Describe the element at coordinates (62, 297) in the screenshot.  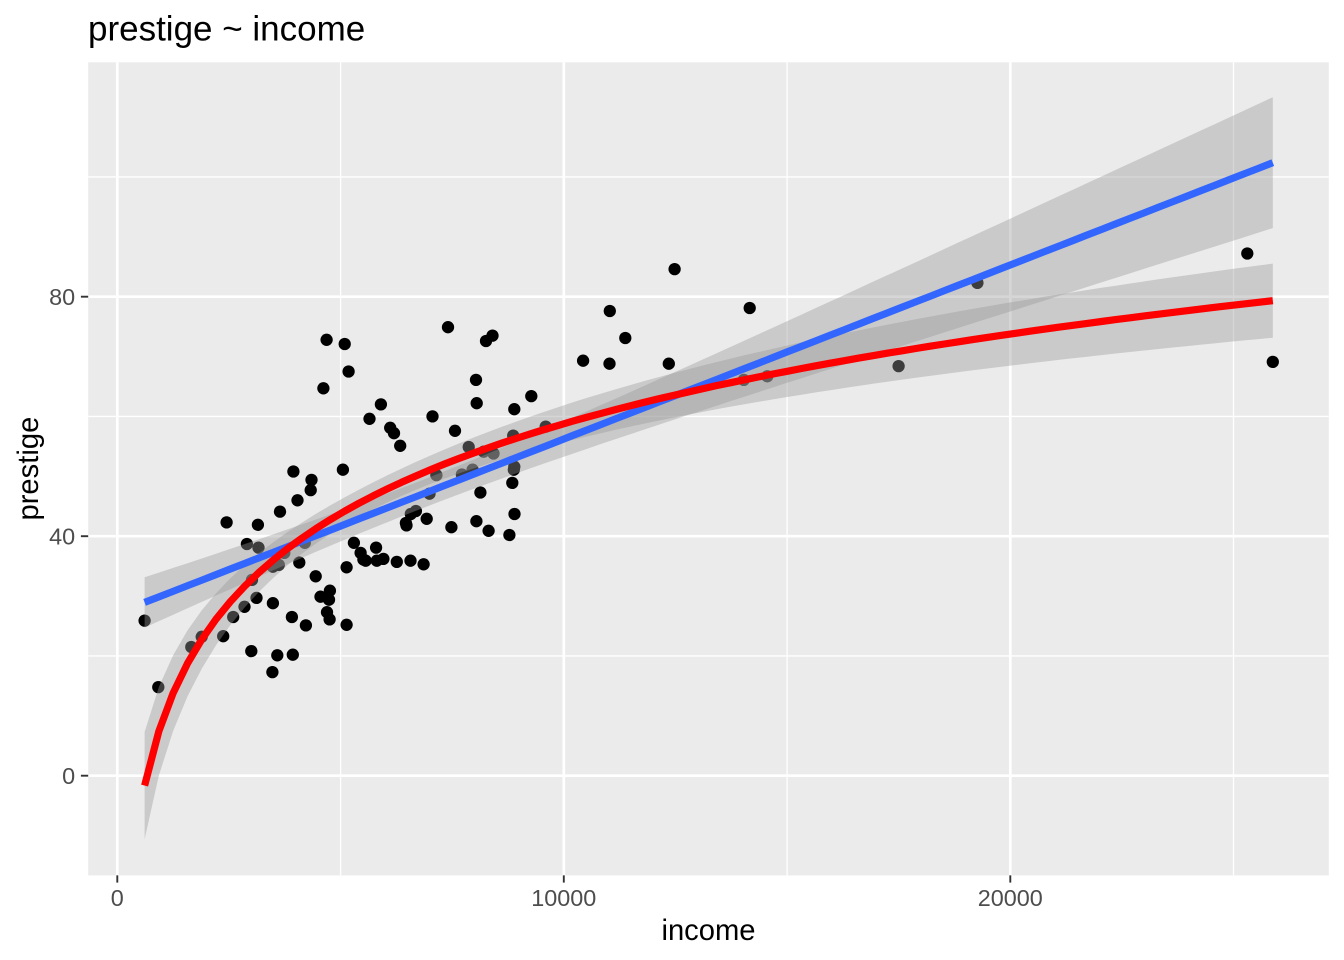
I see `svg-text: 80` at that location.